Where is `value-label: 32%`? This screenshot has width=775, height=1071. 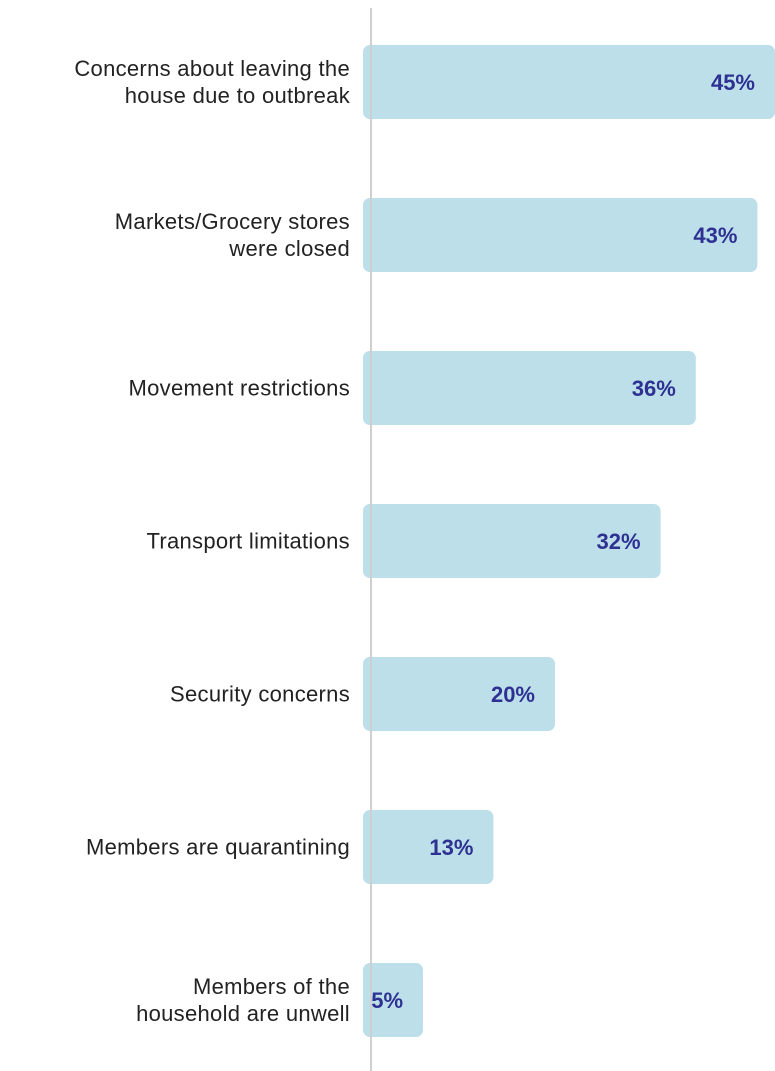
value-label: 32% is located at coordinates (619, 541).